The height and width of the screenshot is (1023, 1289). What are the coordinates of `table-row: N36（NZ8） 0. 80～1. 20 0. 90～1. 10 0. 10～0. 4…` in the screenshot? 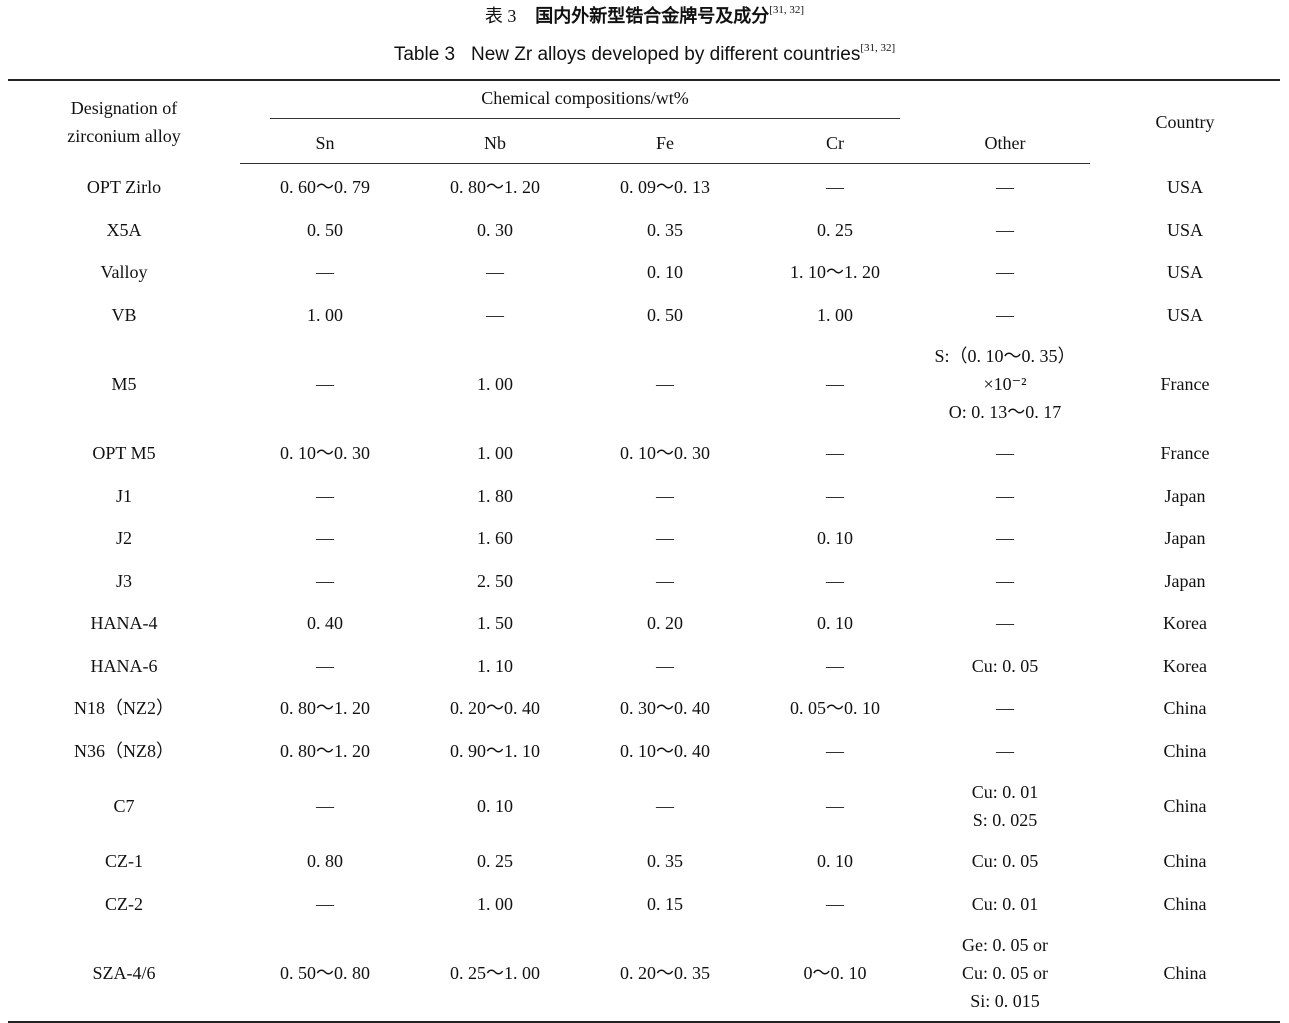 It's located at (644, 751).